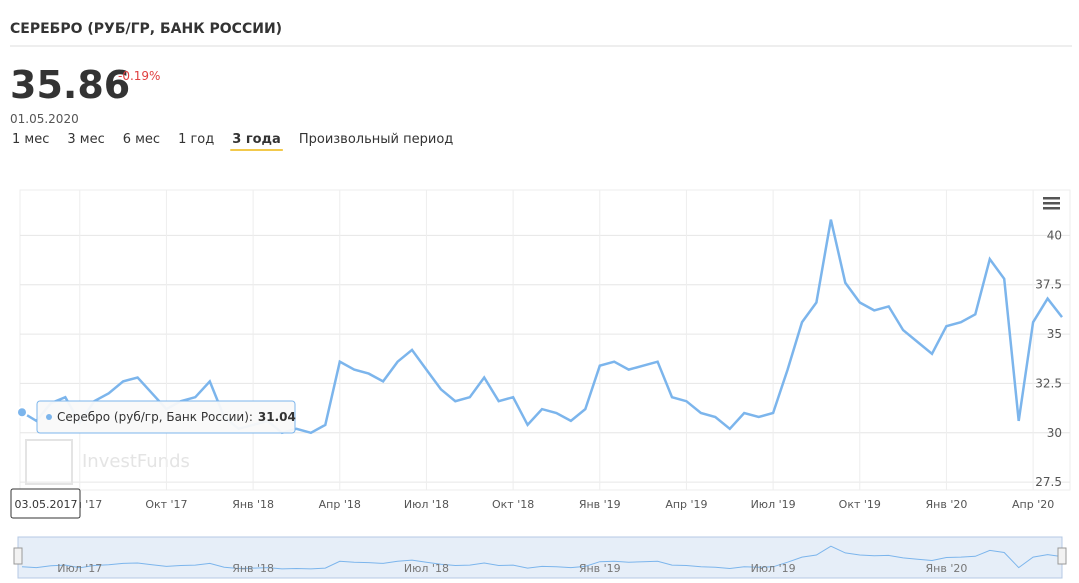 This screenshot has height=583, width=1079. What do you see at coordinates (600, 568) in the screenshot?
I see `navigator-label: Янв '19` at bounding box center [600, 568].